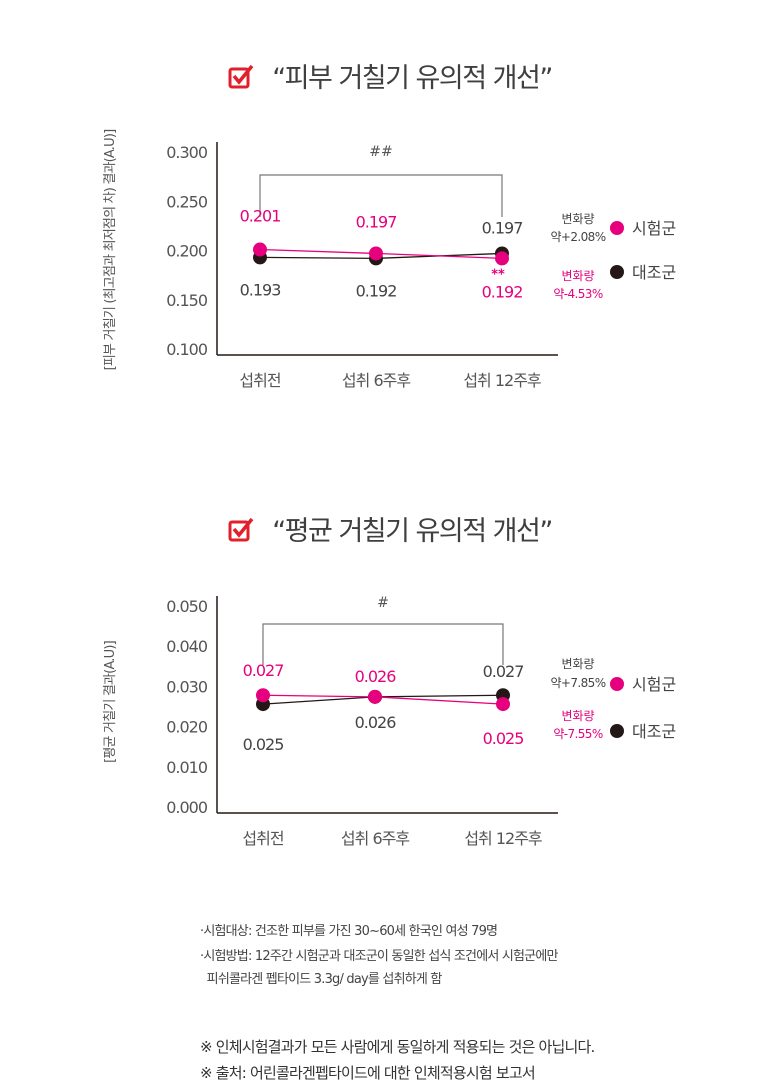 This screenshot has width=780, height=1092. What do you see at coordinates (260, 289) in the screenshot?
I see `data-label: 0.193` at bounding box center [260, 289].